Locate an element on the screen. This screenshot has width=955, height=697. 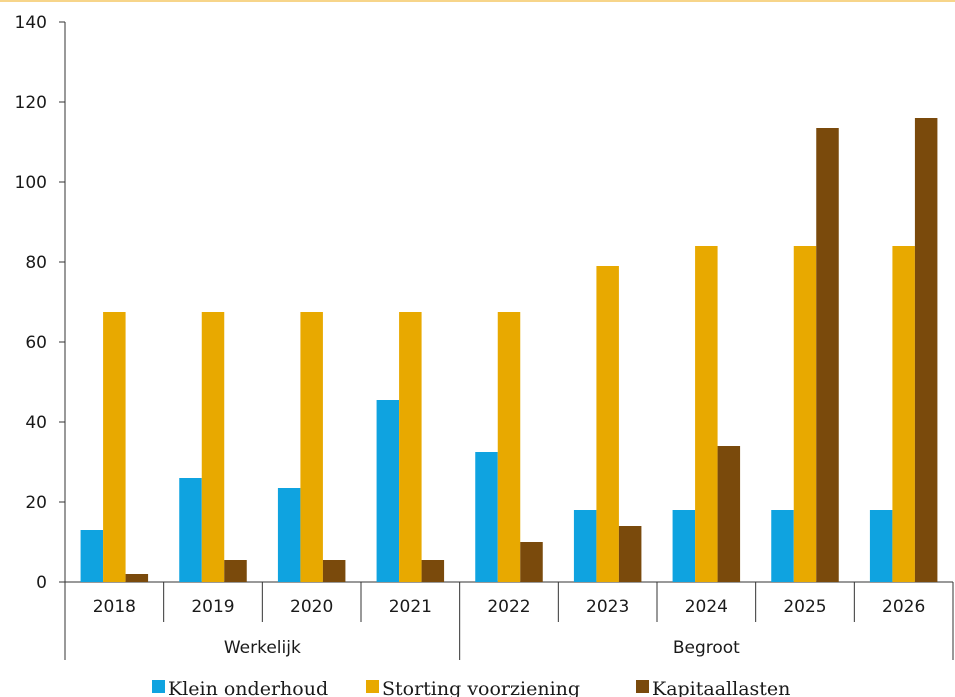
legend-label: Klein onderhoud is located at coordinates (248, 687).